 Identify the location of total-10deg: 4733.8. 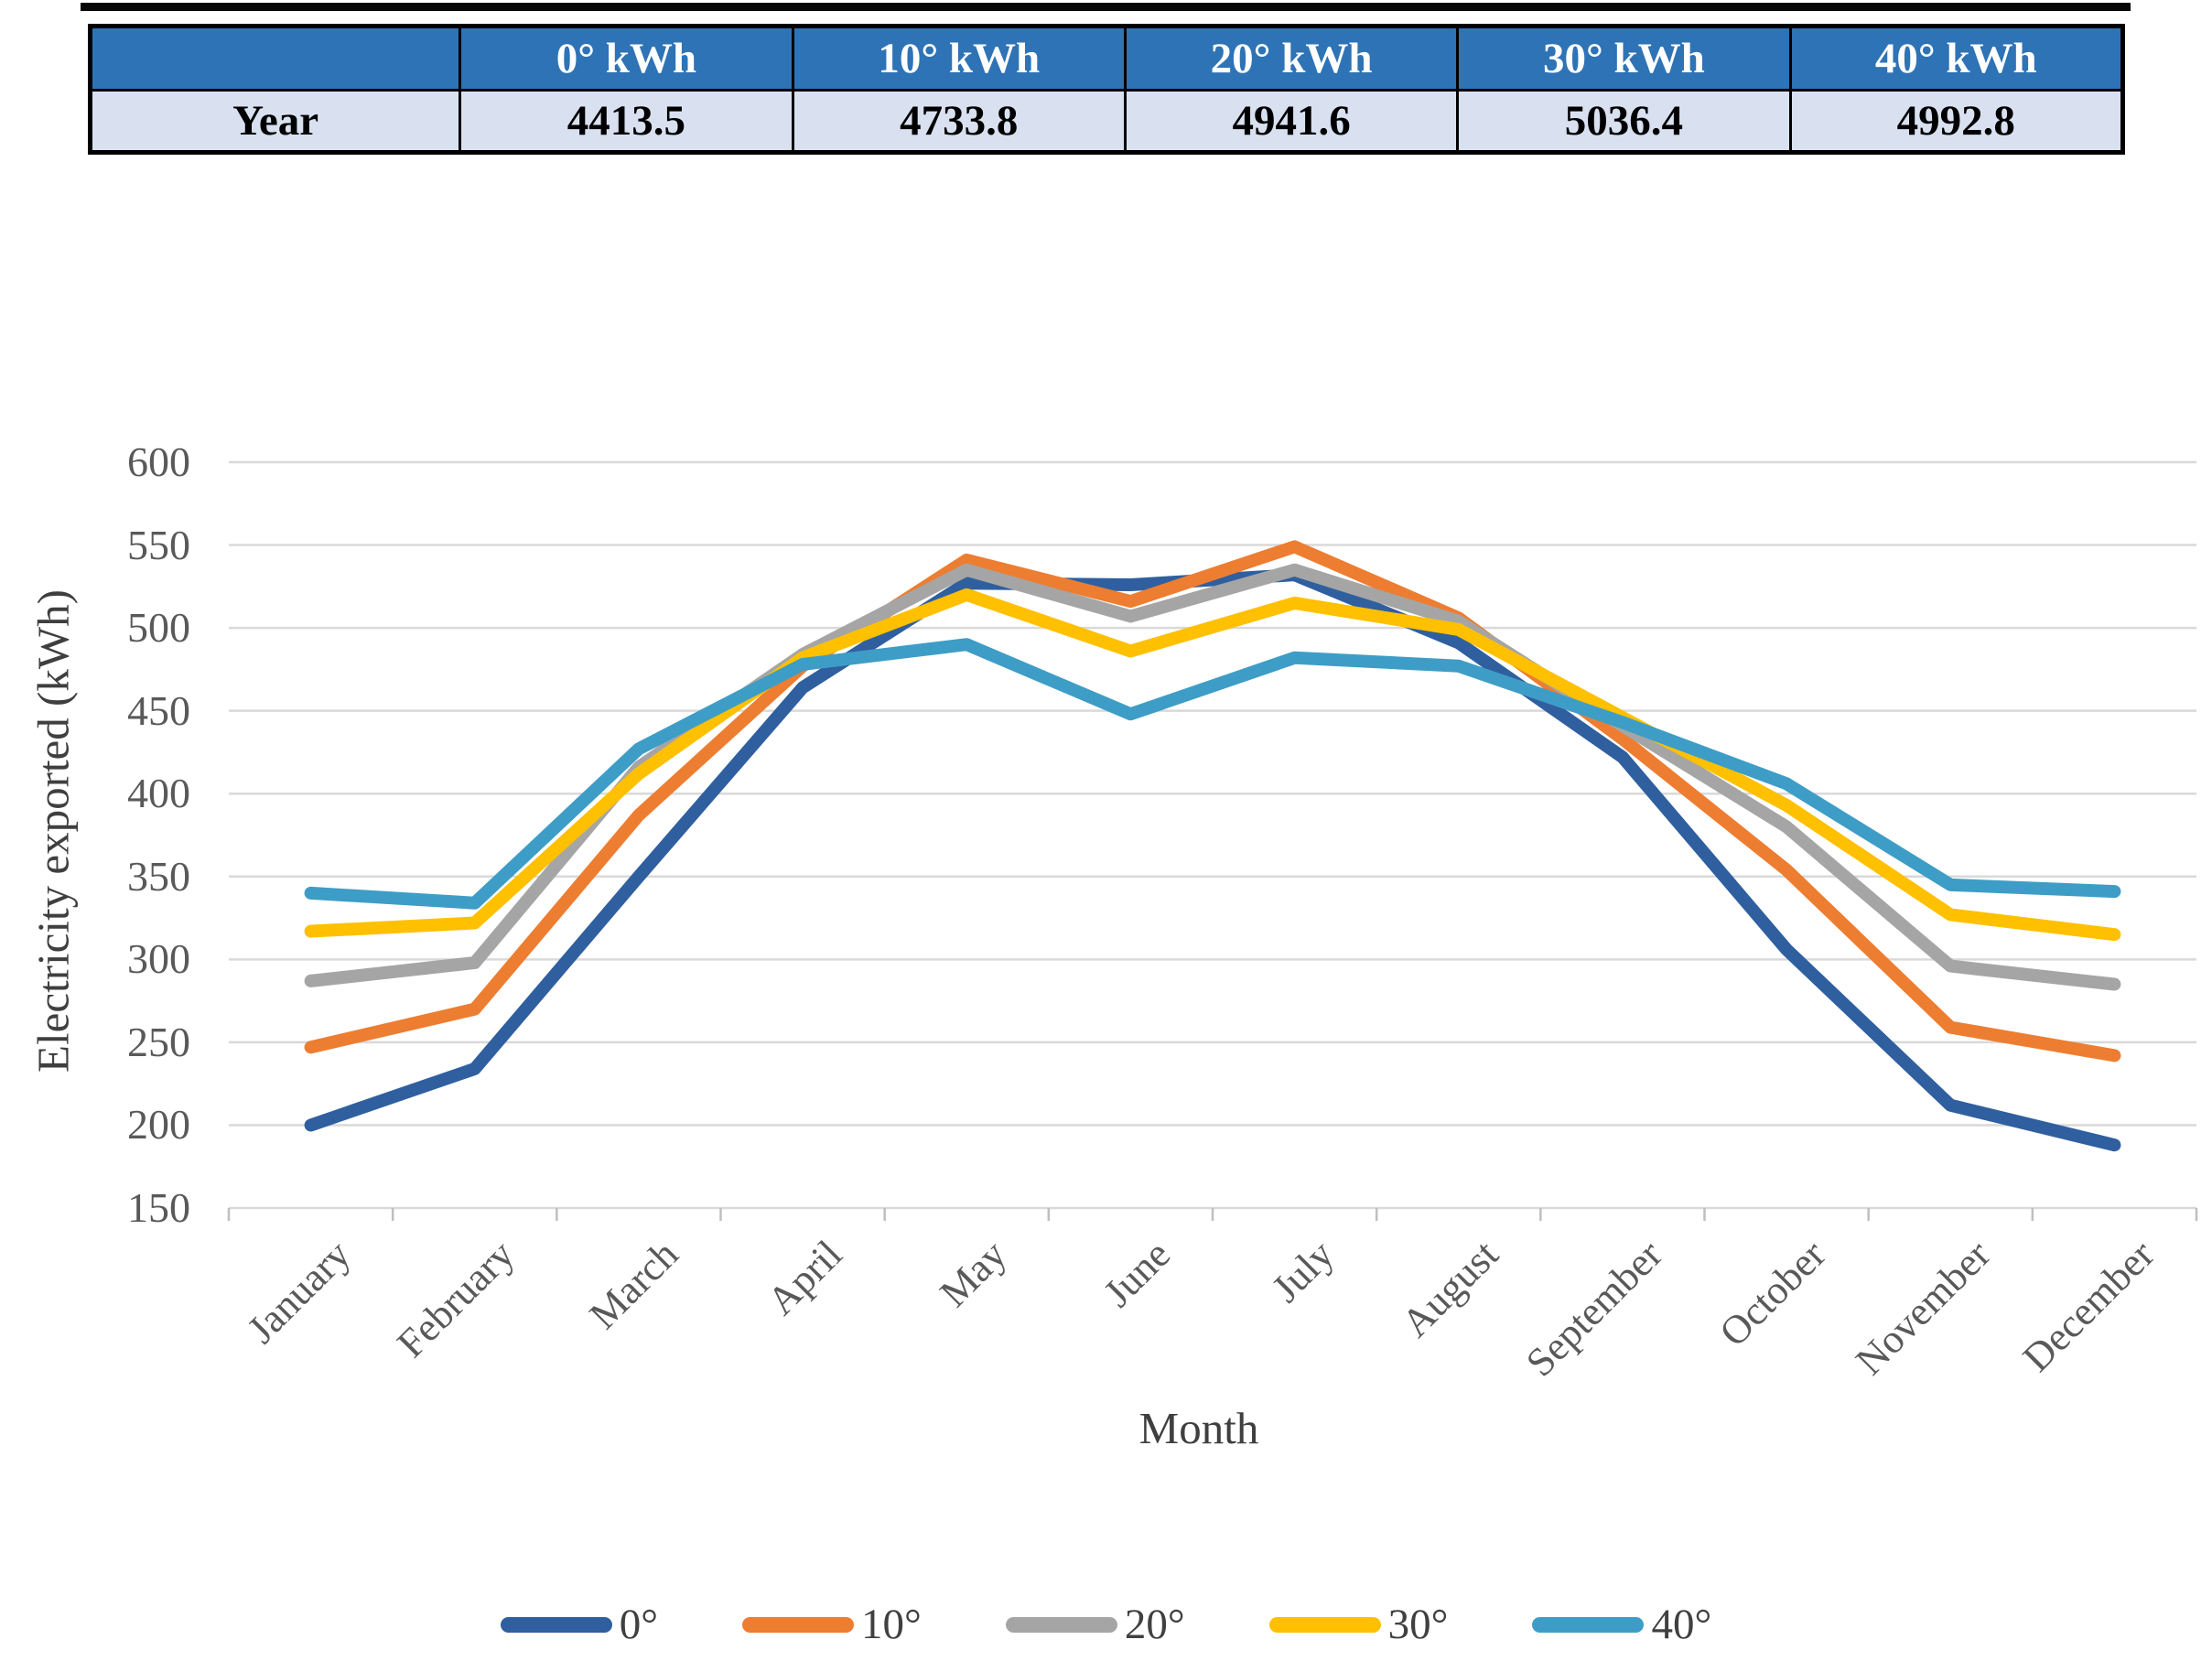
(959, 122).